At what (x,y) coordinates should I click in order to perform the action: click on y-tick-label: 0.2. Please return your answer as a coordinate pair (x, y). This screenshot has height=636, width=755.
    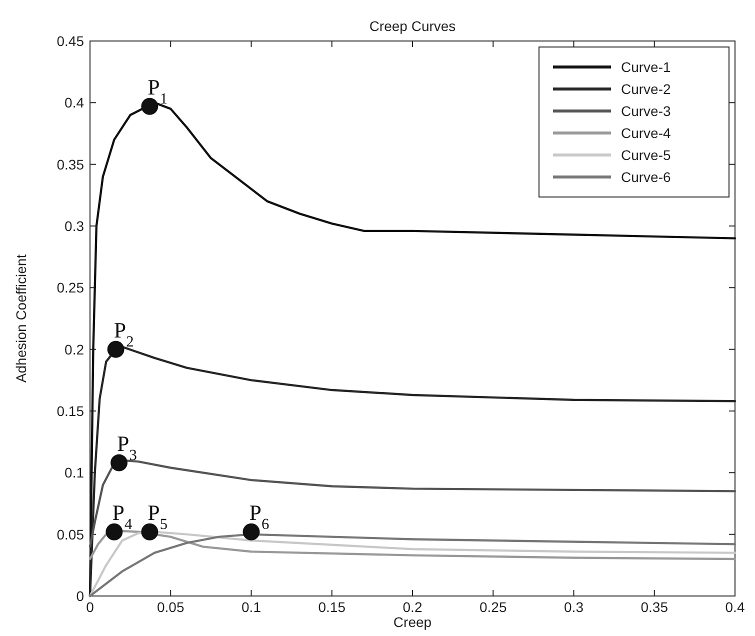
    Looking at the image, I should click on (74, 349).